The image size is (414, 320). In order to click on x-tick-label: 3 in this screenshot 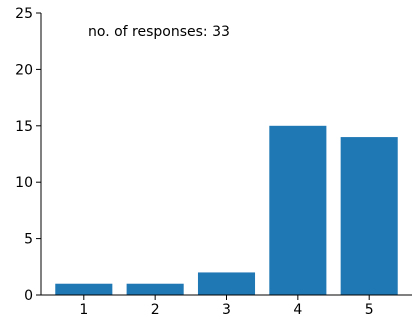, I will do `click(226, 310)`.